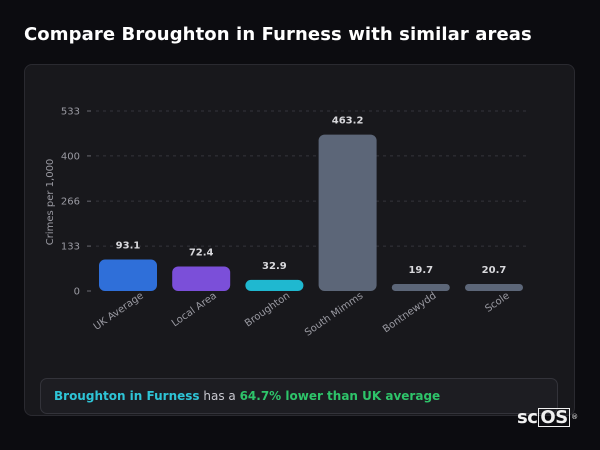 This screenshot has height=450, width=600. Describe the element at coordinates (50, 202) in the screenshot. I see `y-axis-label: Crimes per 1,000` at that location.